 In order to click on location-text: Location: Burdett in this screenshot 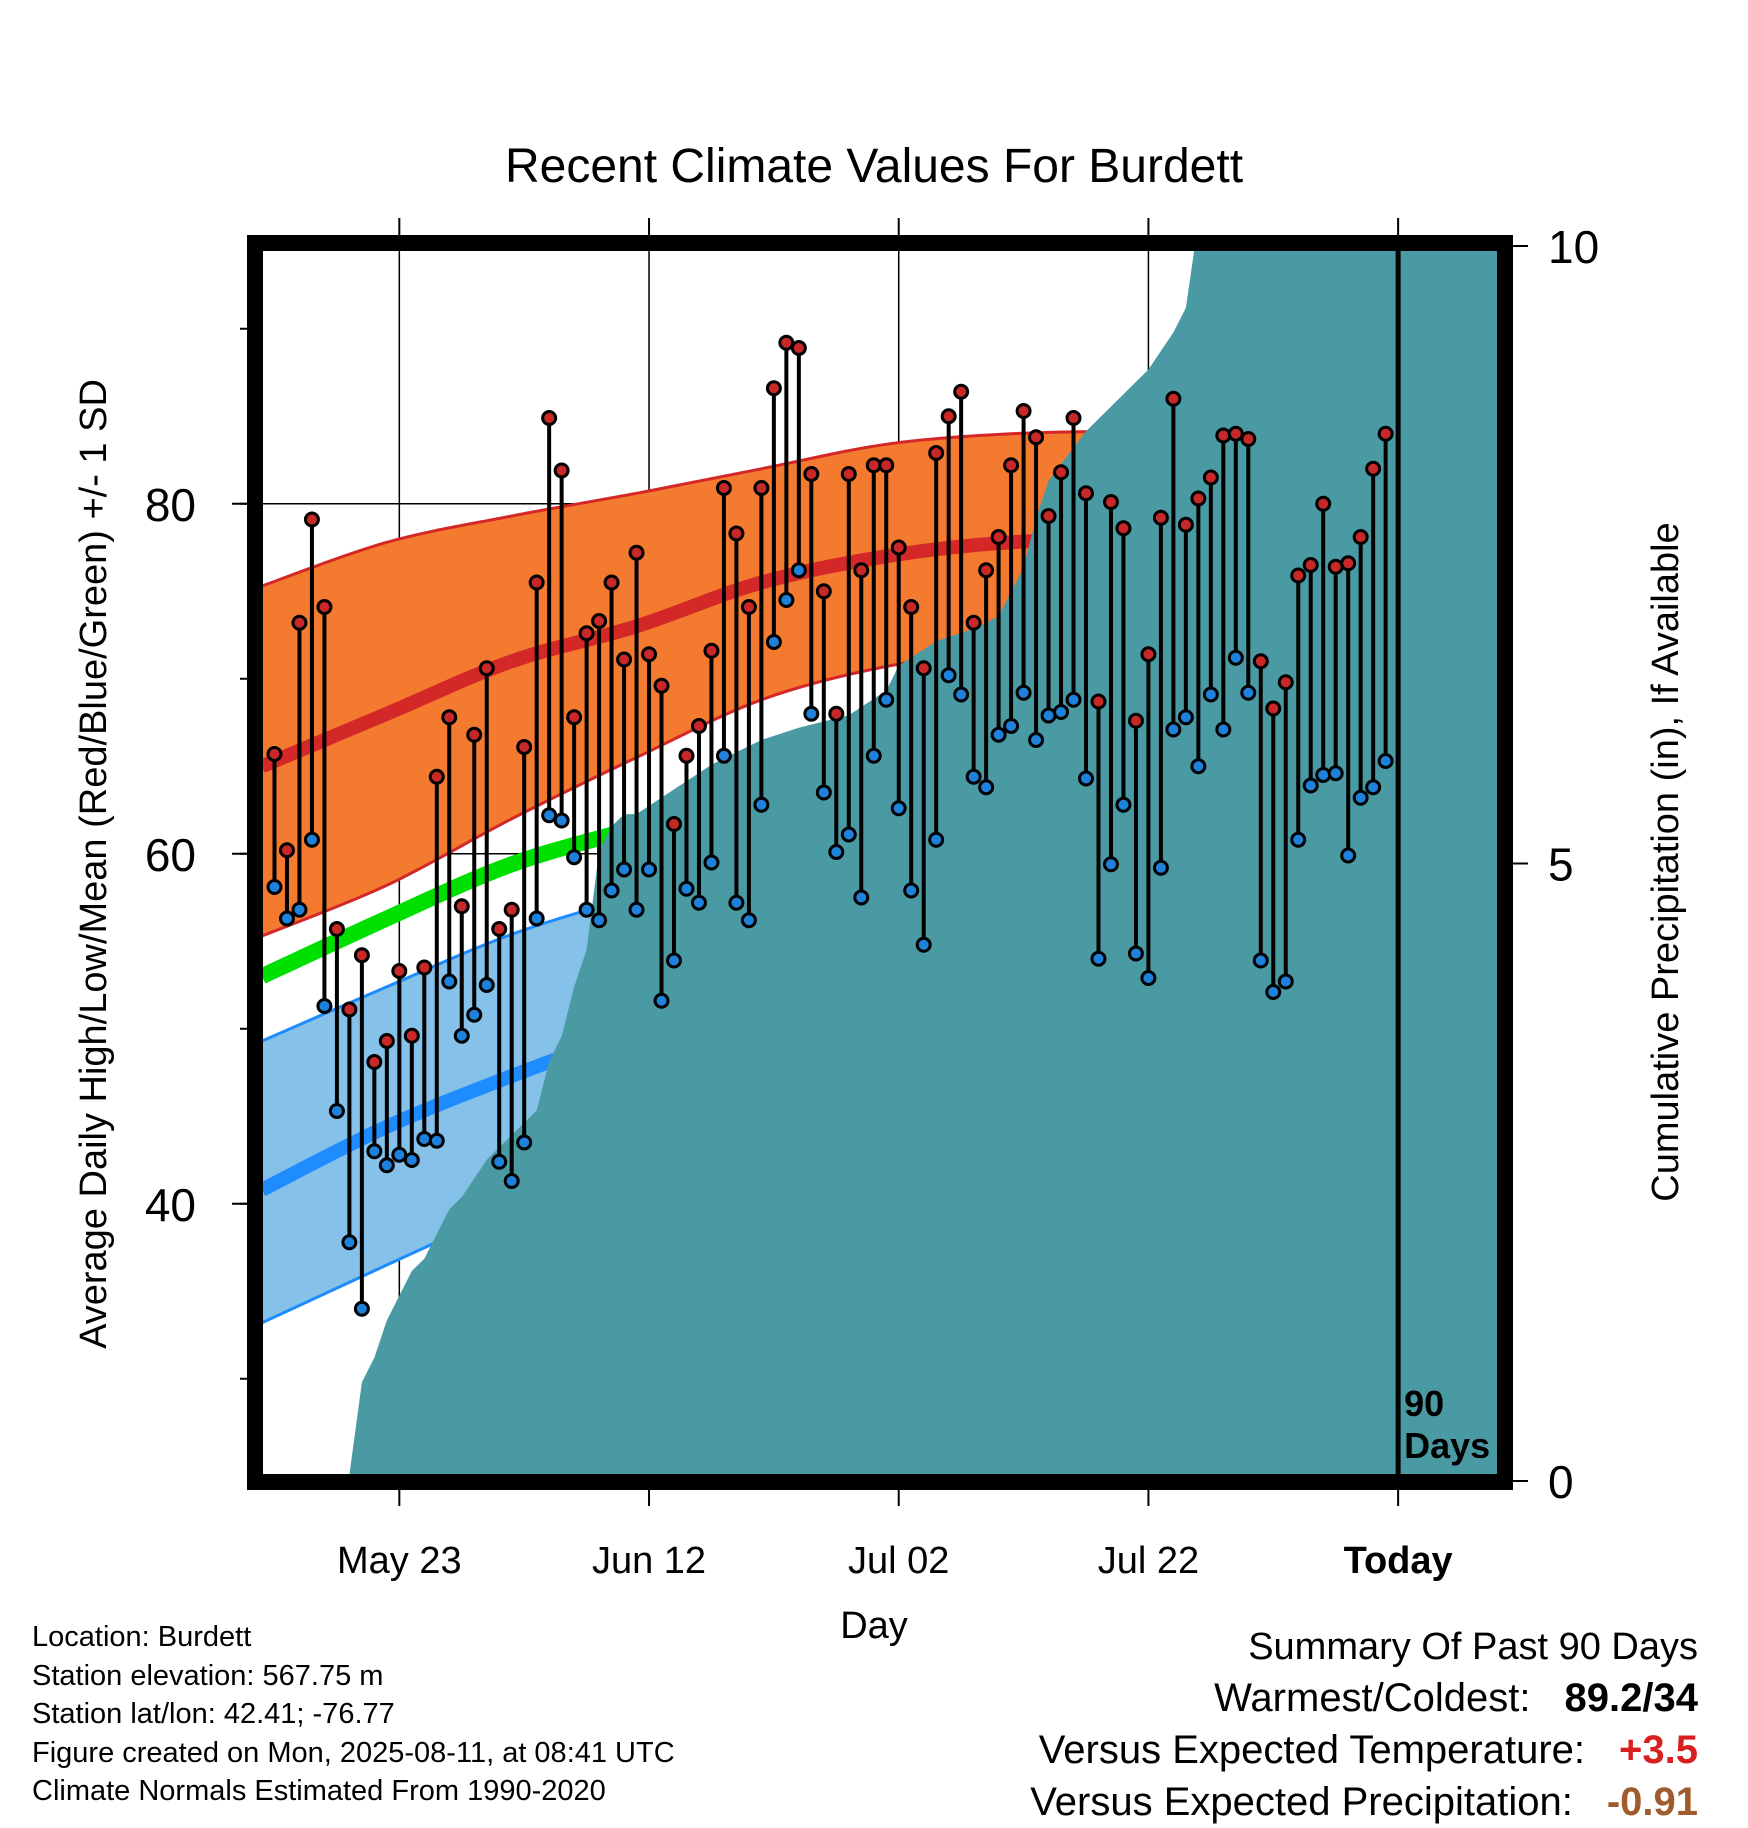, I will do `click(142, 1637)`.